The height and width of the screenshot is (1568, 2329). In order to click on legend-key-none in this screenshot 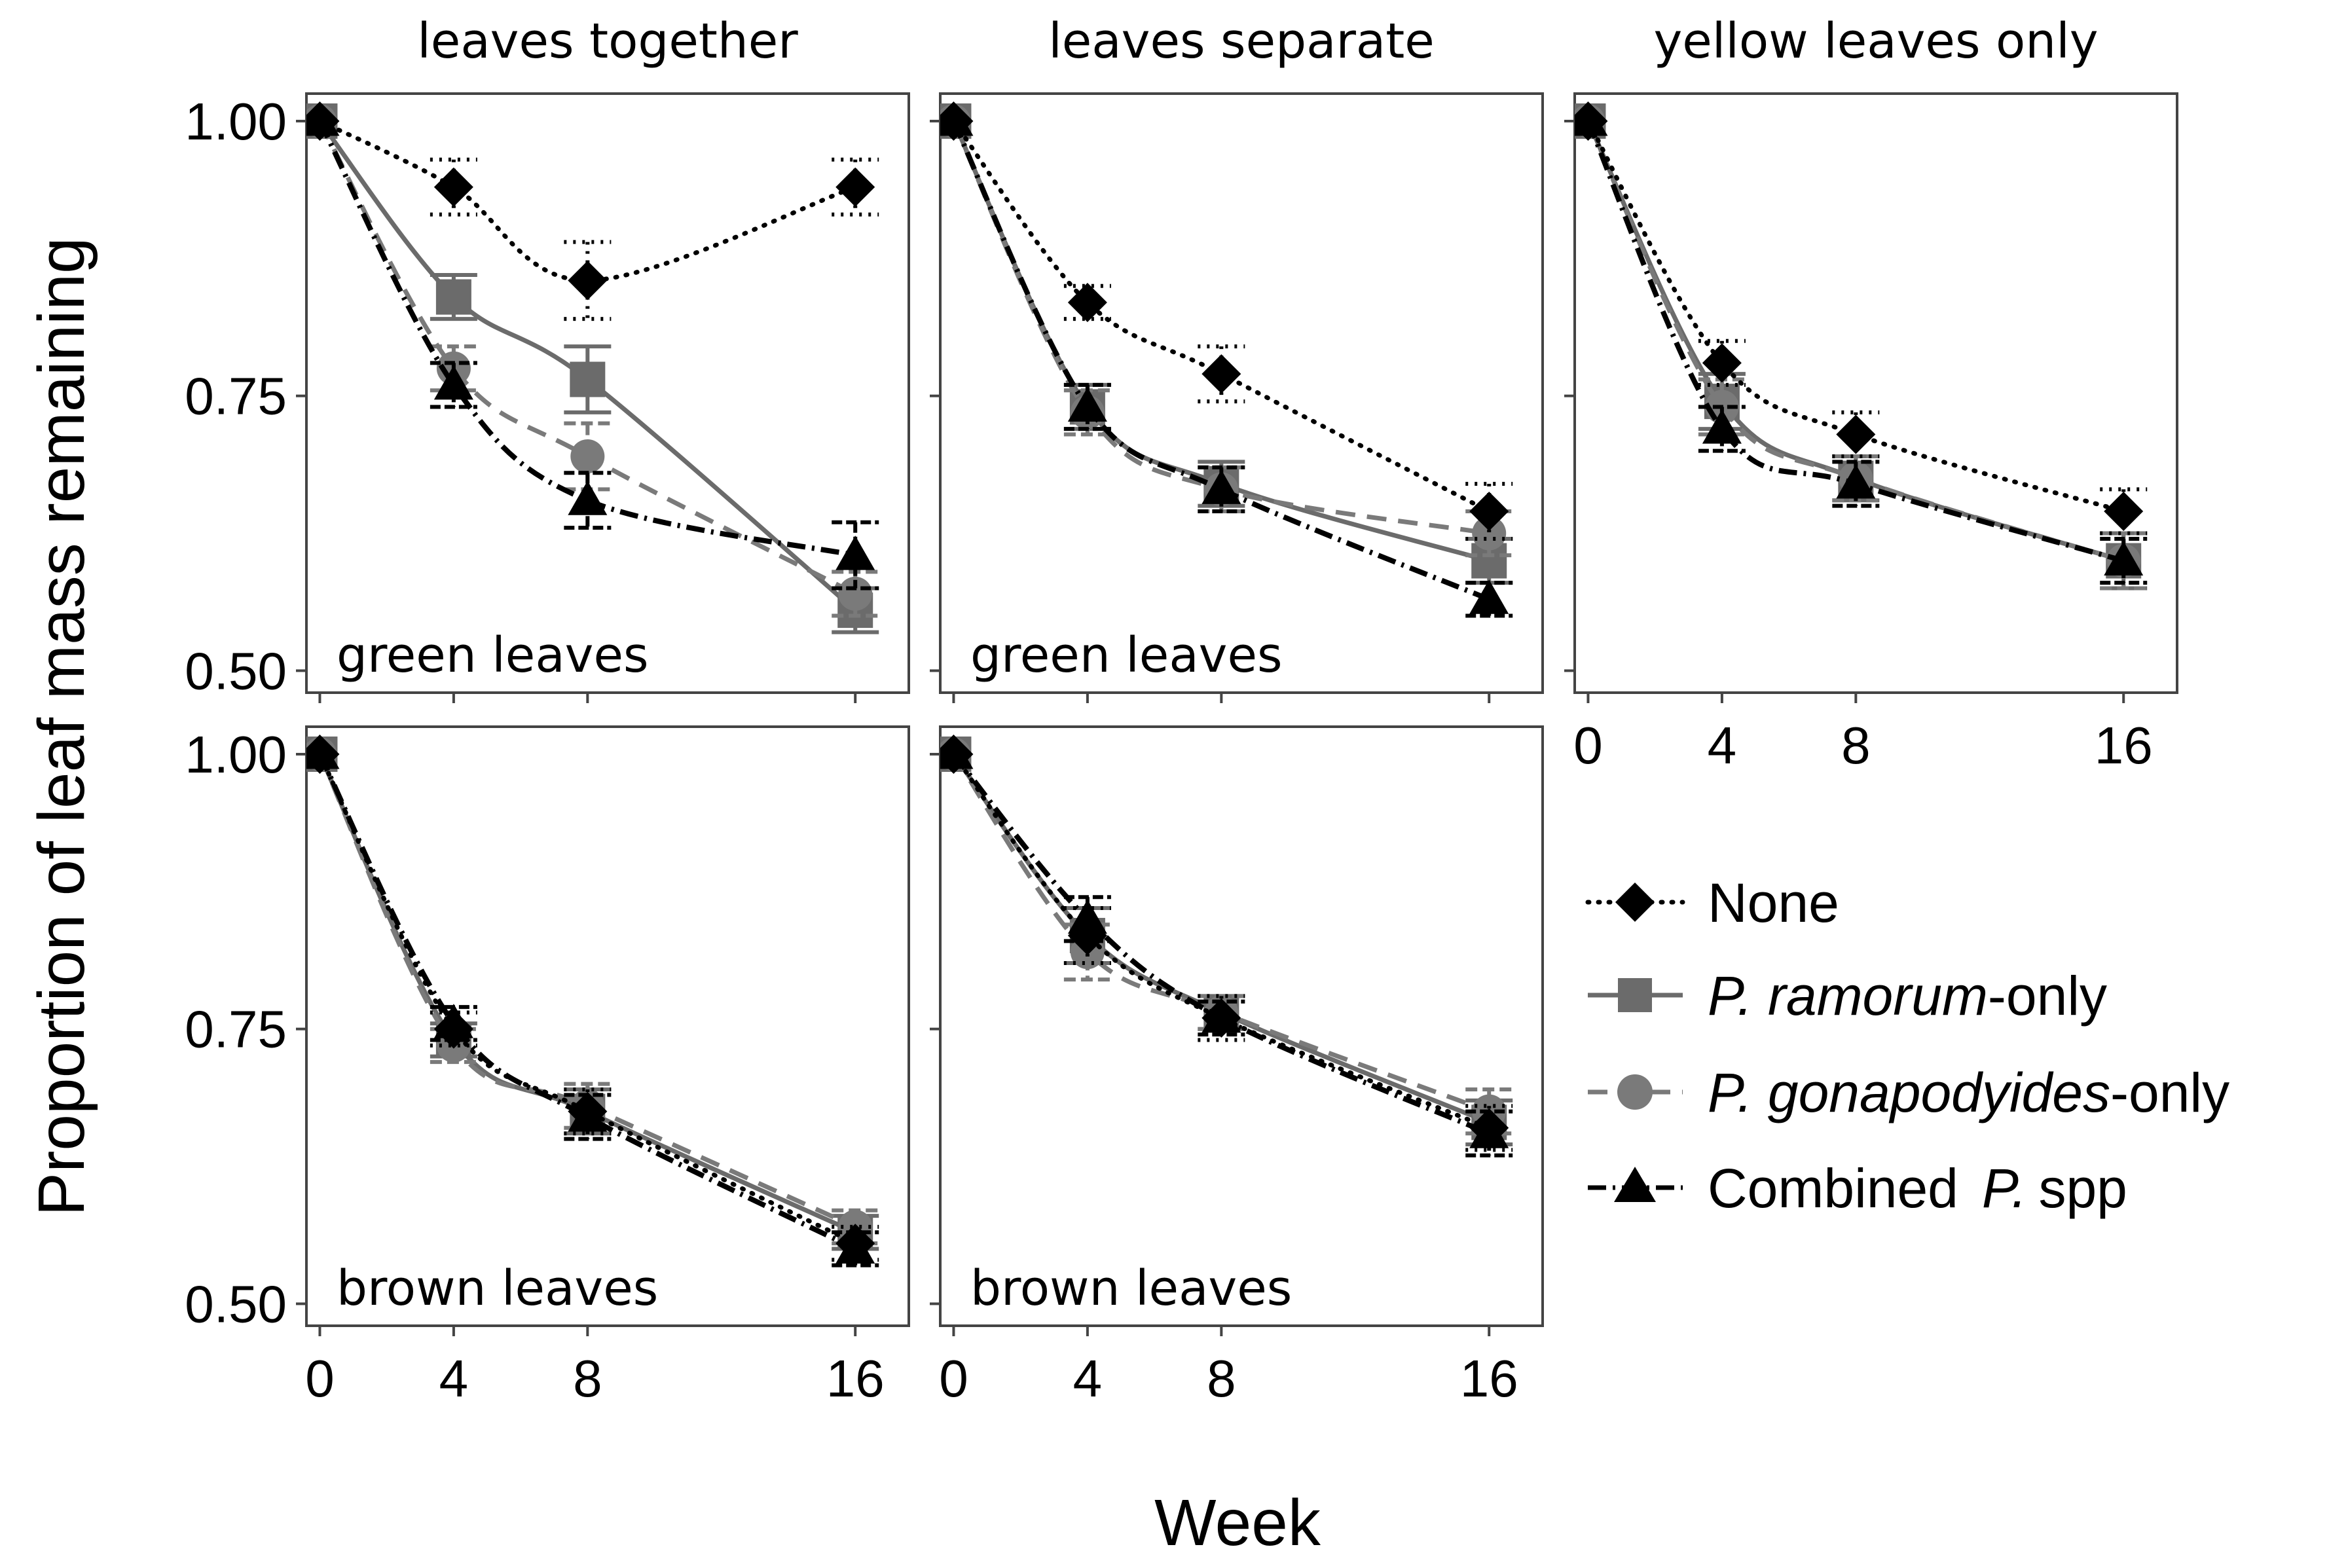, I will do `click(1635, 902)`.